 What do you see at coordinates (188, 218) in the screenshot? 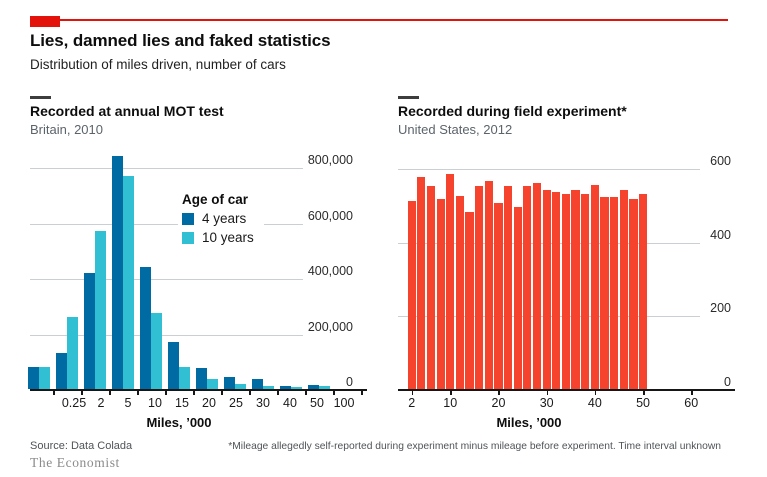
I see `legend-swatch-4-years` at bounding box center [188, 218].